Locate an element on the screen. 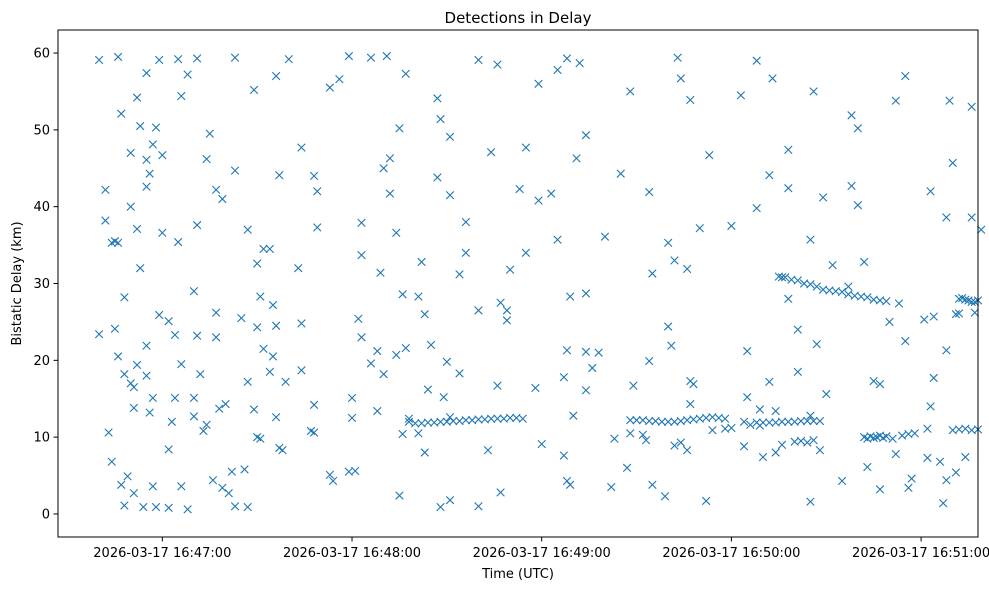  y-tick-label: 10 is located at coordinates (41, 438).